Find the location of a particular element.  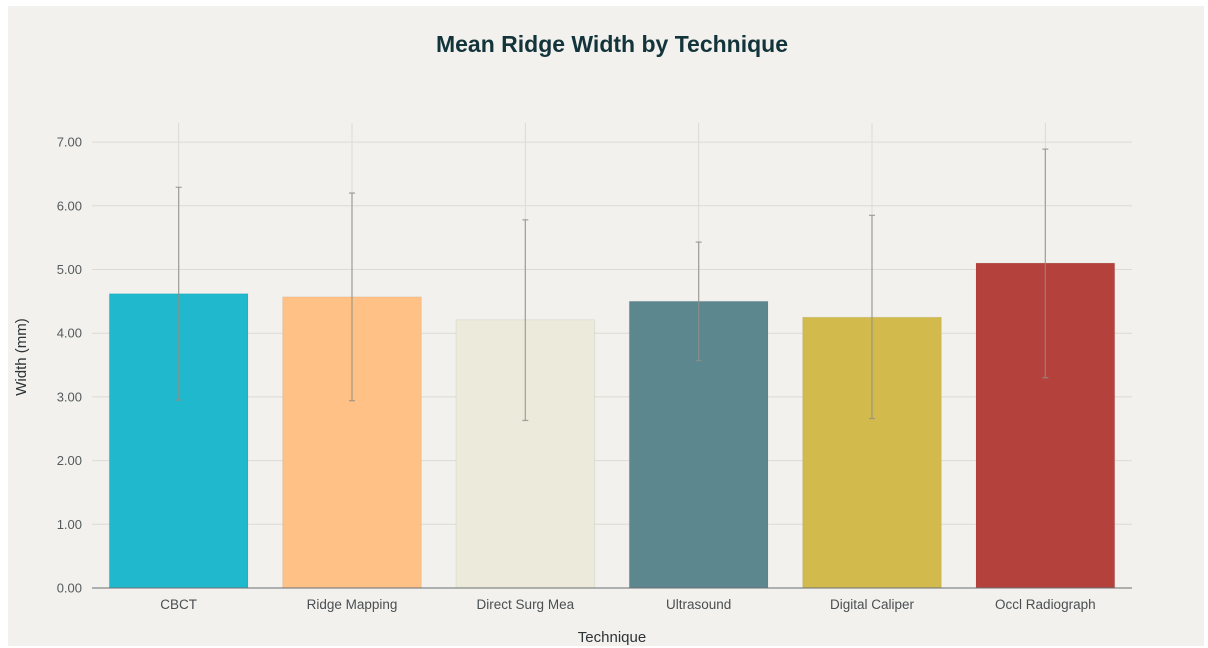

x-category-label: Occl Radiograph is located at coordinates (1045, 604).